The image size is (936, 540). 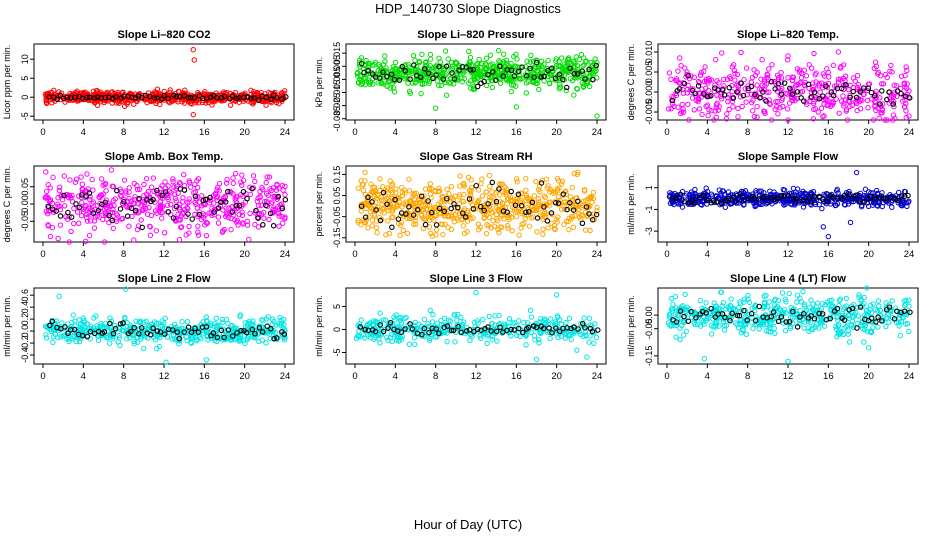 I want to click on series-points, so click(x=789, y=204).